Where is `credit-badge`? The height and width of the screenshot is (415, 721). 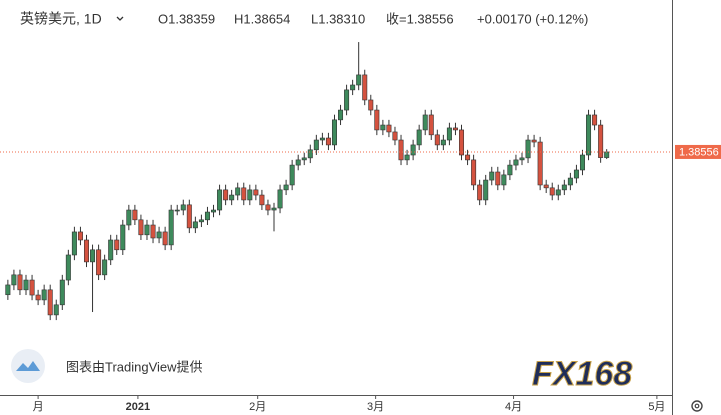
credit-badge is located at coordinates (28, 366).